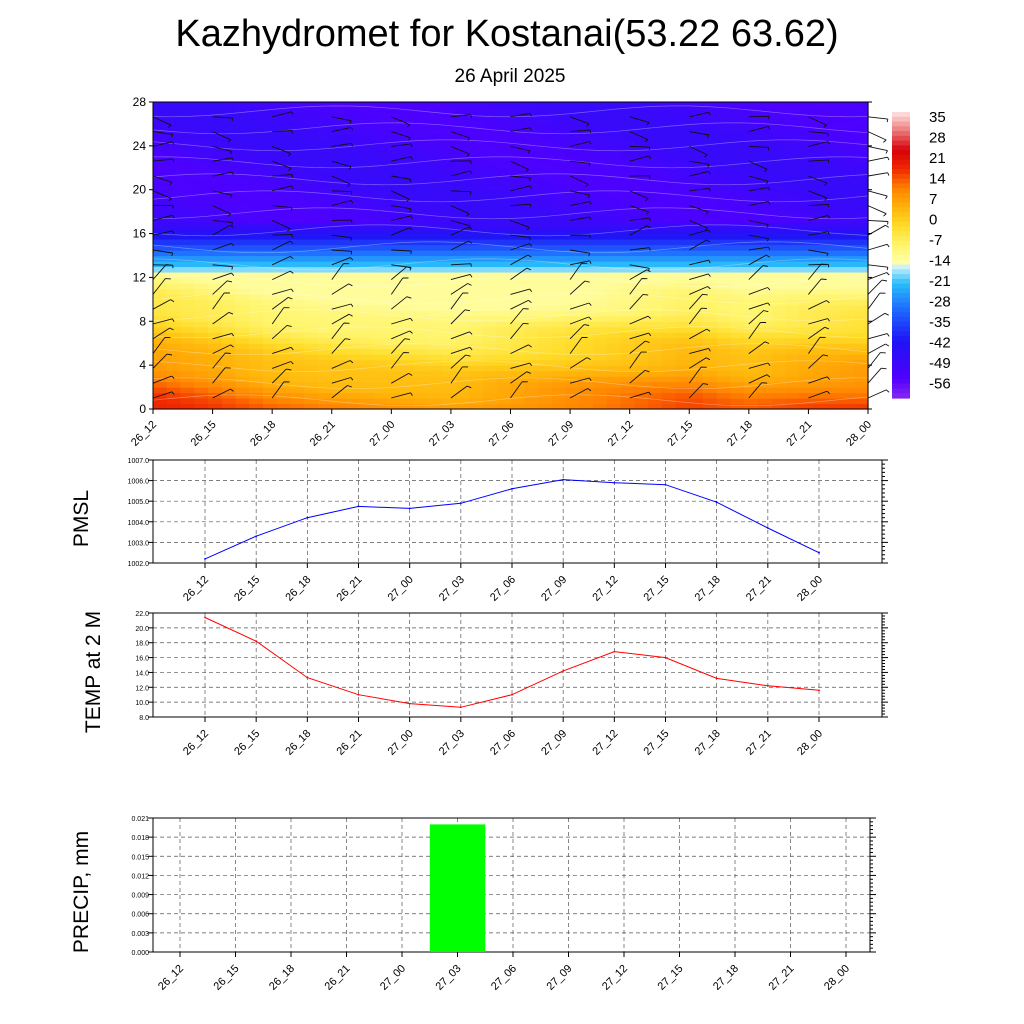 The width and height of the screenshot is (1024, 1024). Describe the element at coordinates (247, 743) in the screenshot. I see `x-tick-label: 26_15` at that location.